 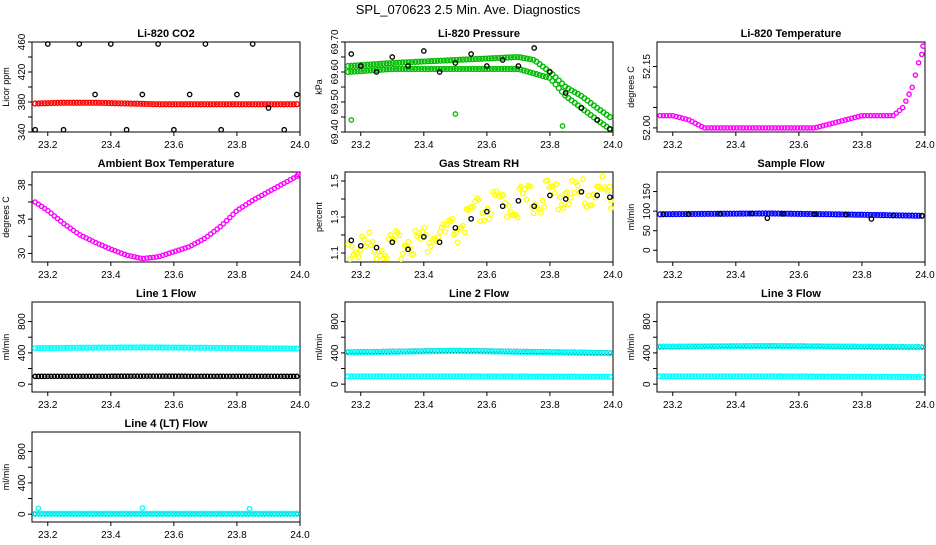 What do you see at coordinates (631, 347) in the screenshot?
I see `y-axis-label: ml/min` at bounding box center [631, 347].